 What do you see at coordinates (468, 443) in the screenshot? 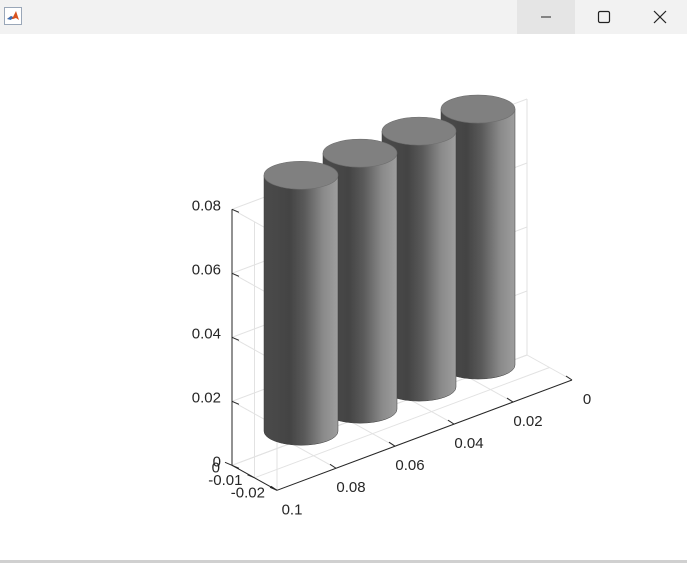
I see `x-tick-label: 0.04` at bounding box center [468, 443].